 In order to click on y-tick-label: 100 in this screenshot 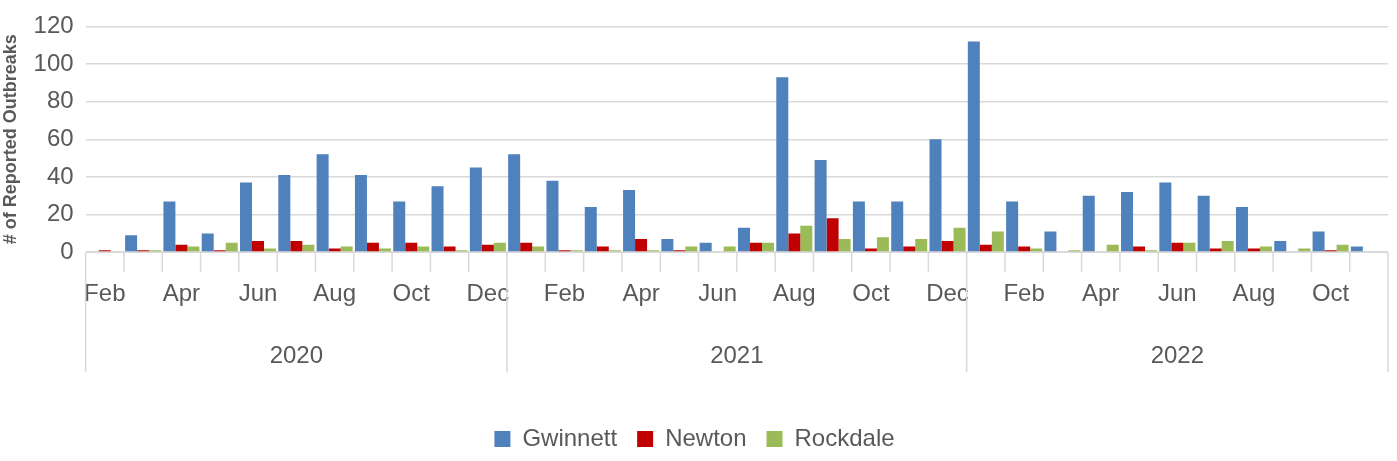, I will do `click(53, 62)`.